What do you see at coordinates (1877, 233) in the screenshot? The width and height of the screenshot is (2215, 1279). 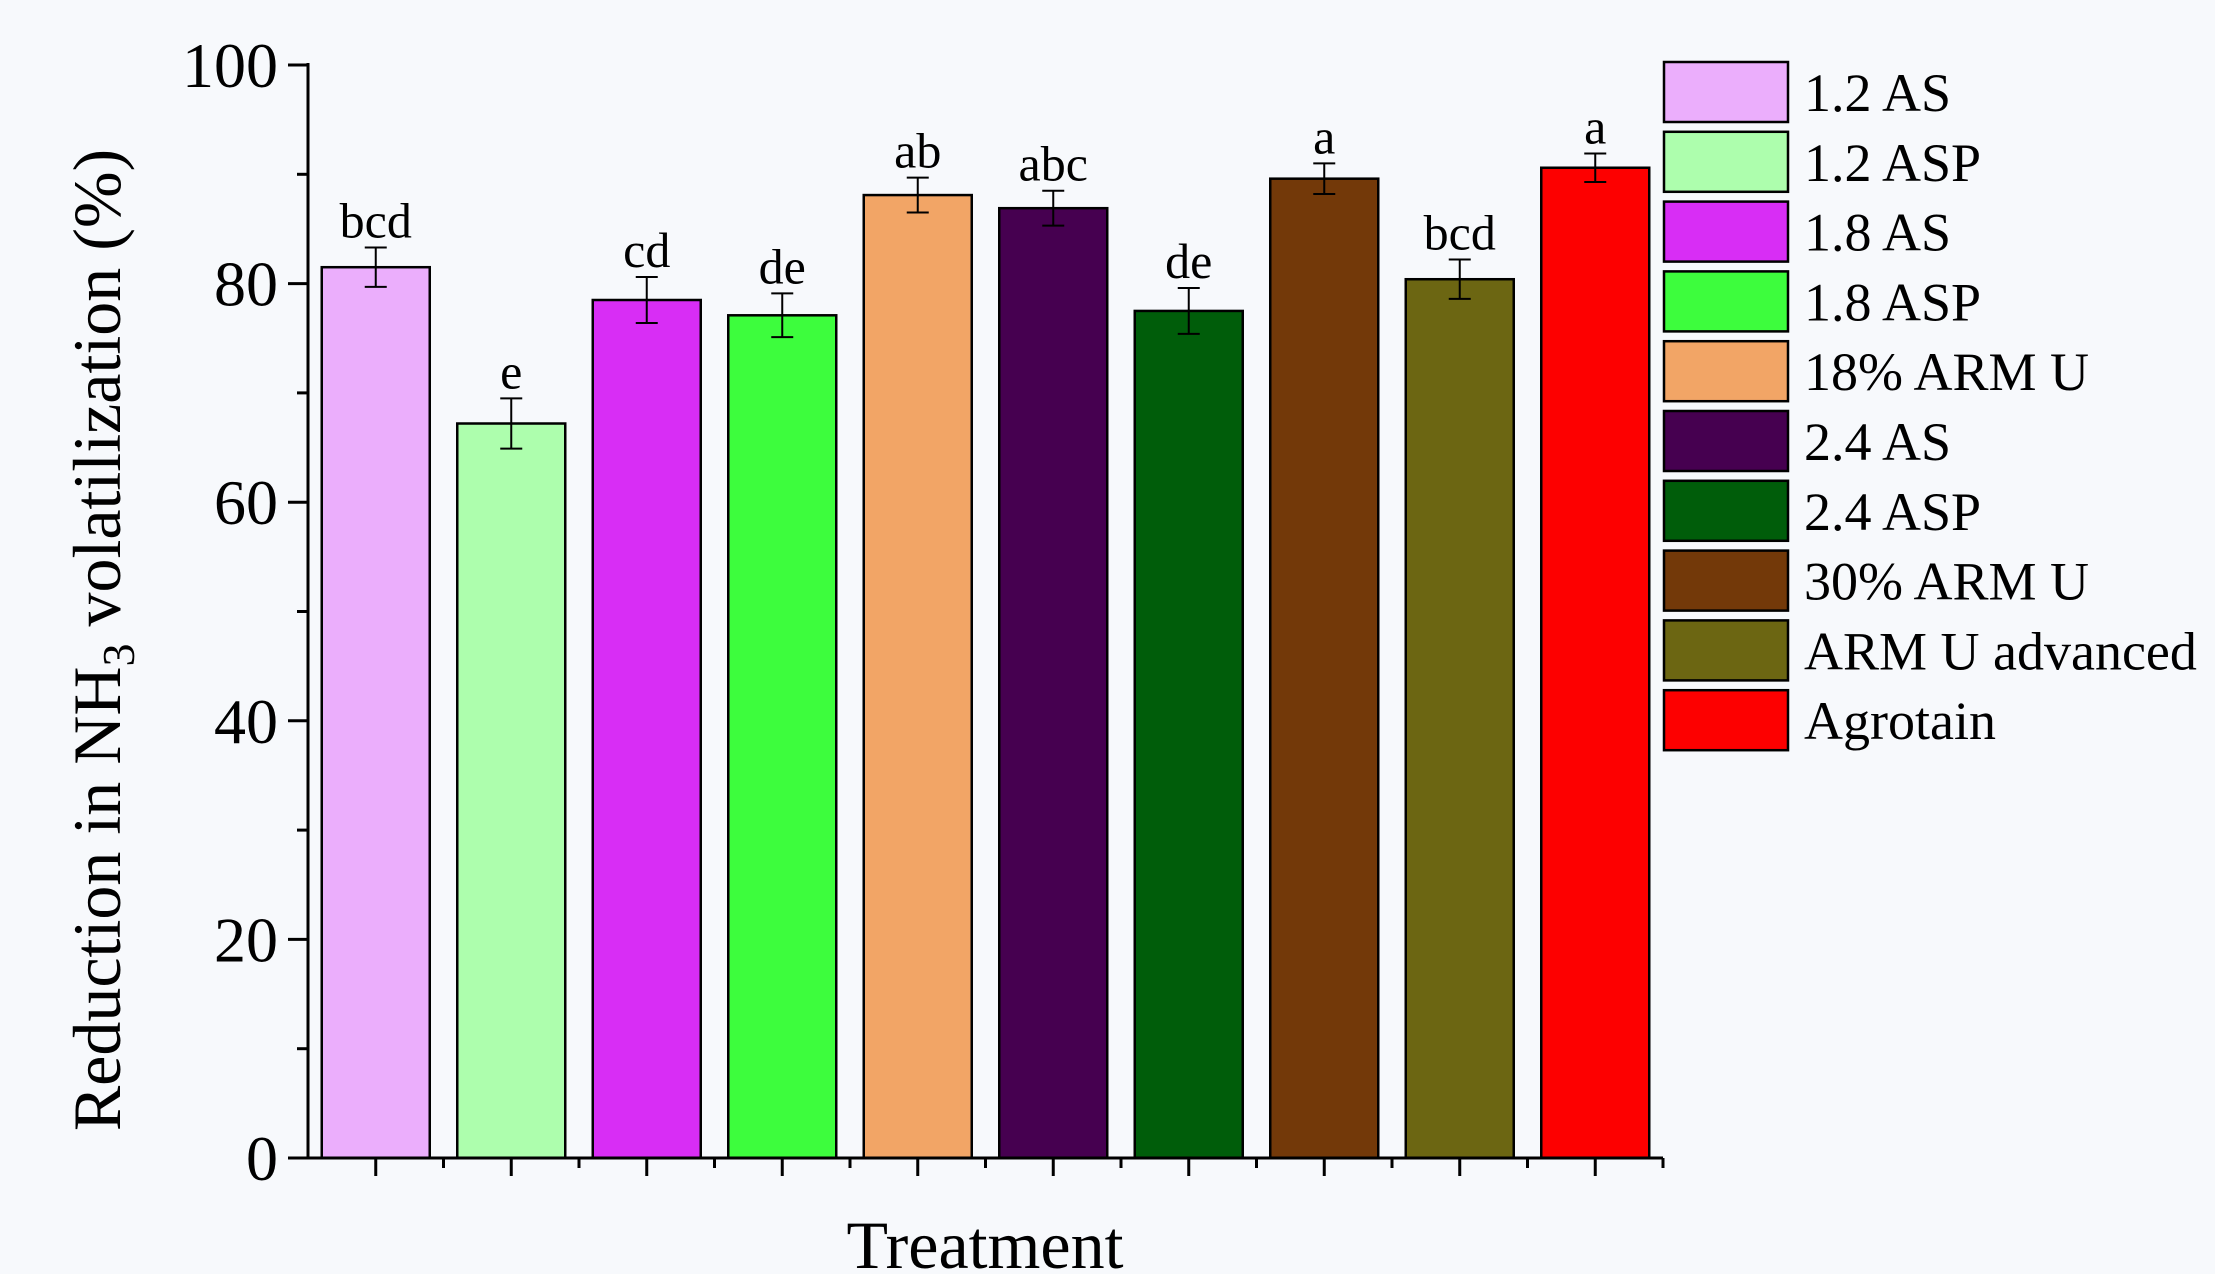 I see `legend-label: 1.8 AS` at bounding box center [1877, 233].